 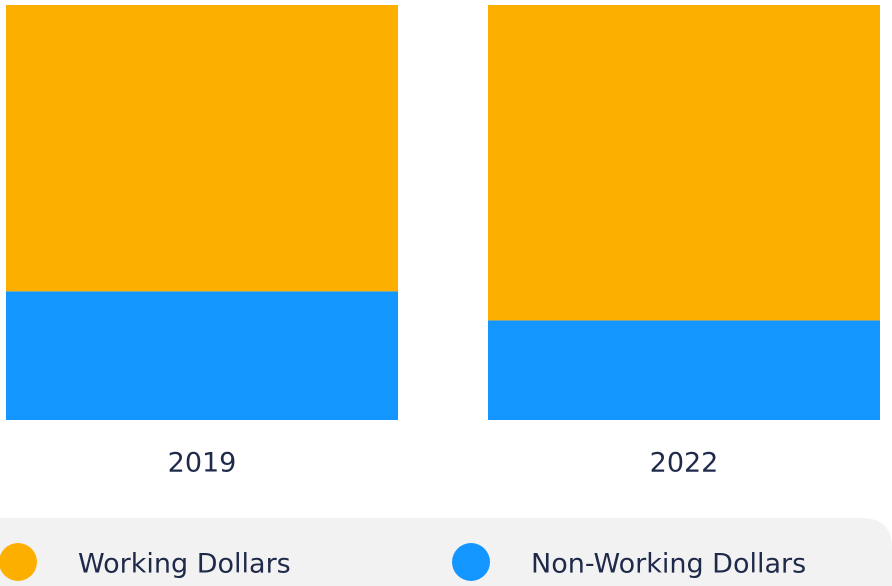 What do you see at coordinates (446, 552) in the screenshot?
I see `legend-panel` at bounding box center [446, 552].